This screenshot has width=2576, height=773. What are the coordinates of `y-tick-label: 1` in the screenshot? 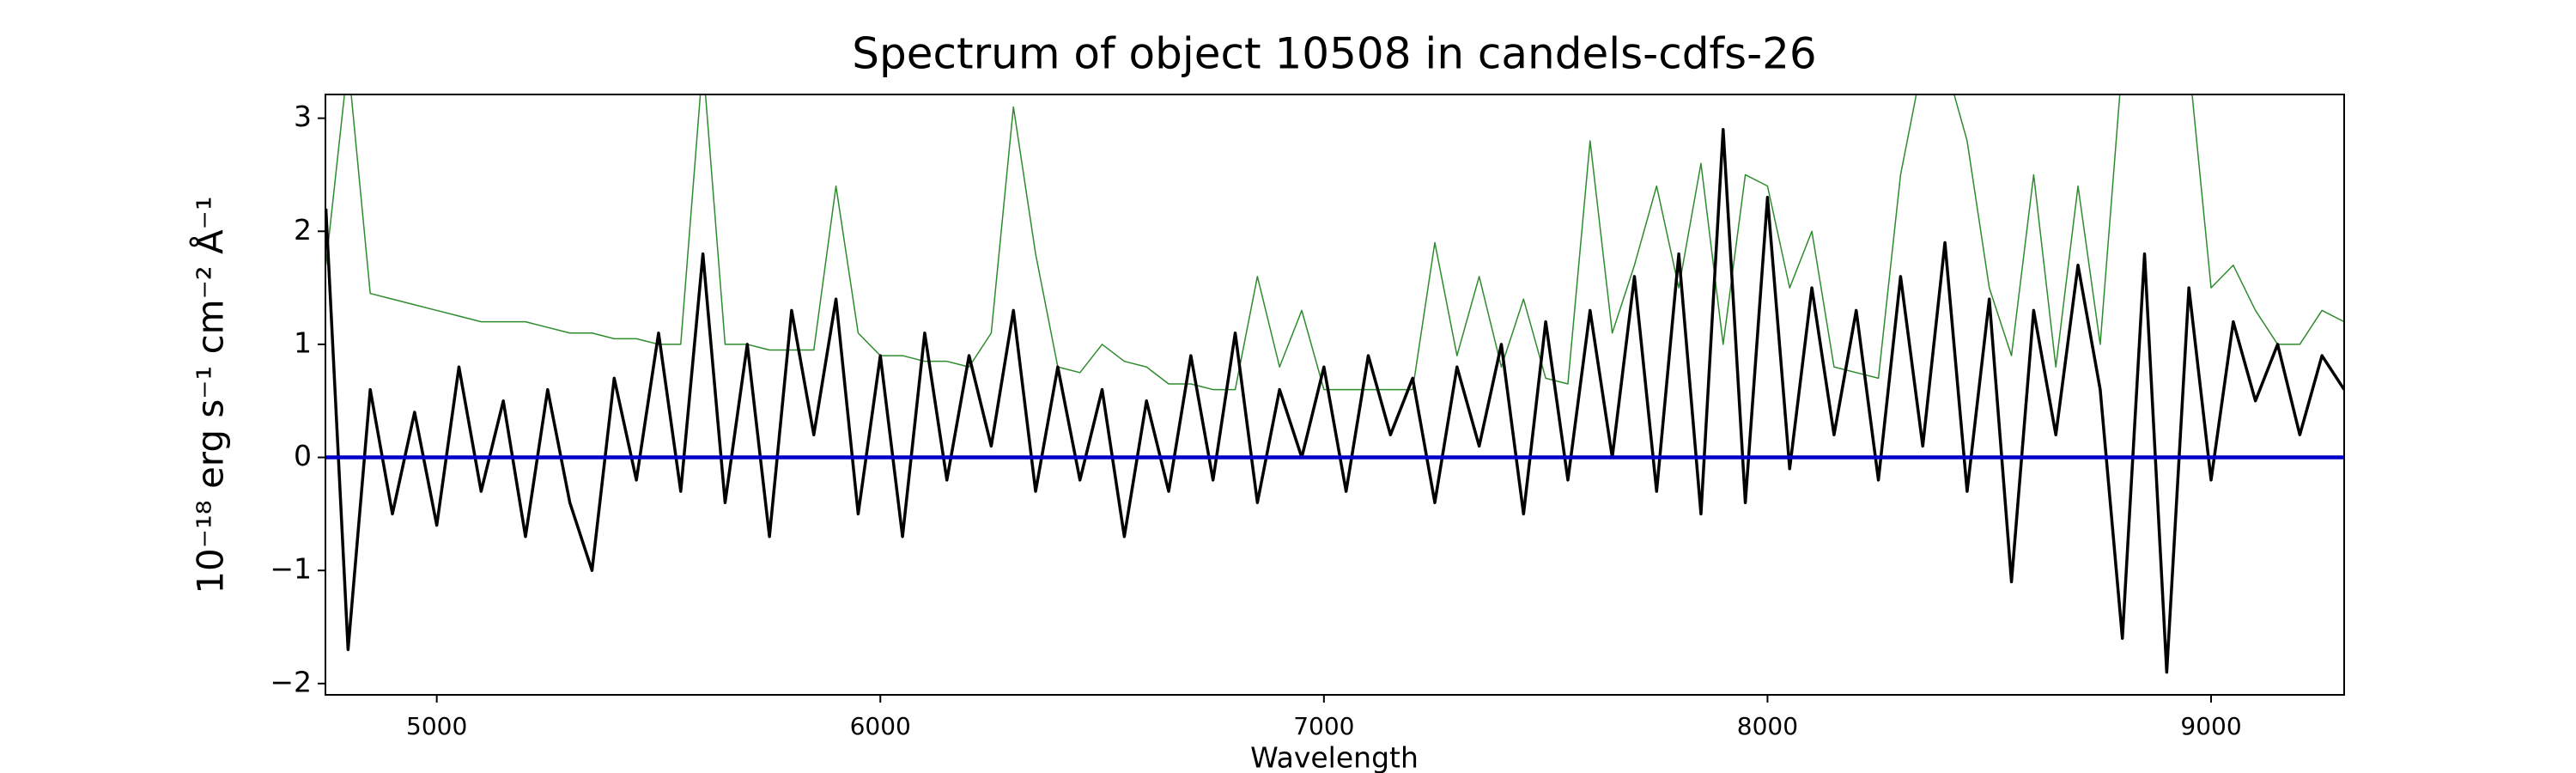 It's located at (303, 342).